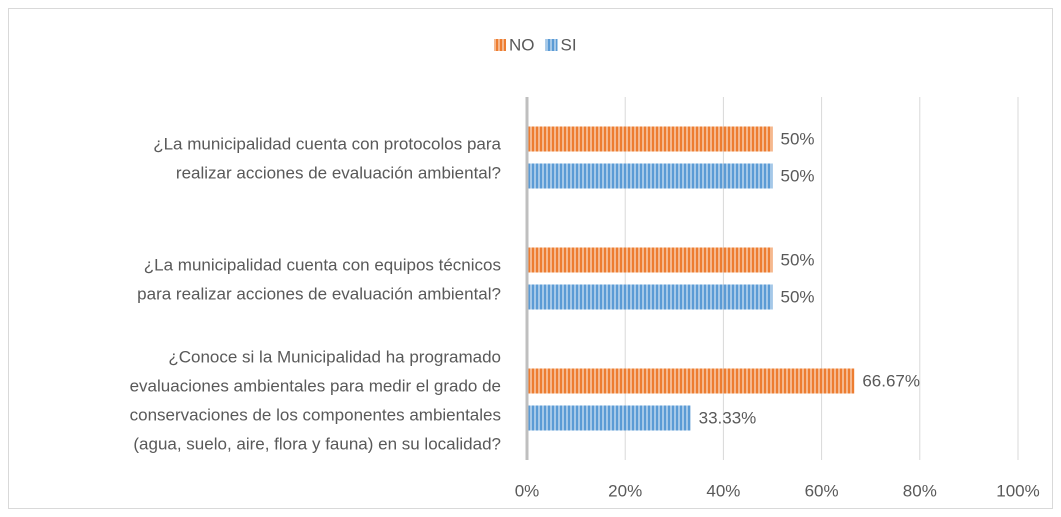  Describe the element at coordinates (569, 44) in the screenshot. I see `legend-label: SI` at that location.